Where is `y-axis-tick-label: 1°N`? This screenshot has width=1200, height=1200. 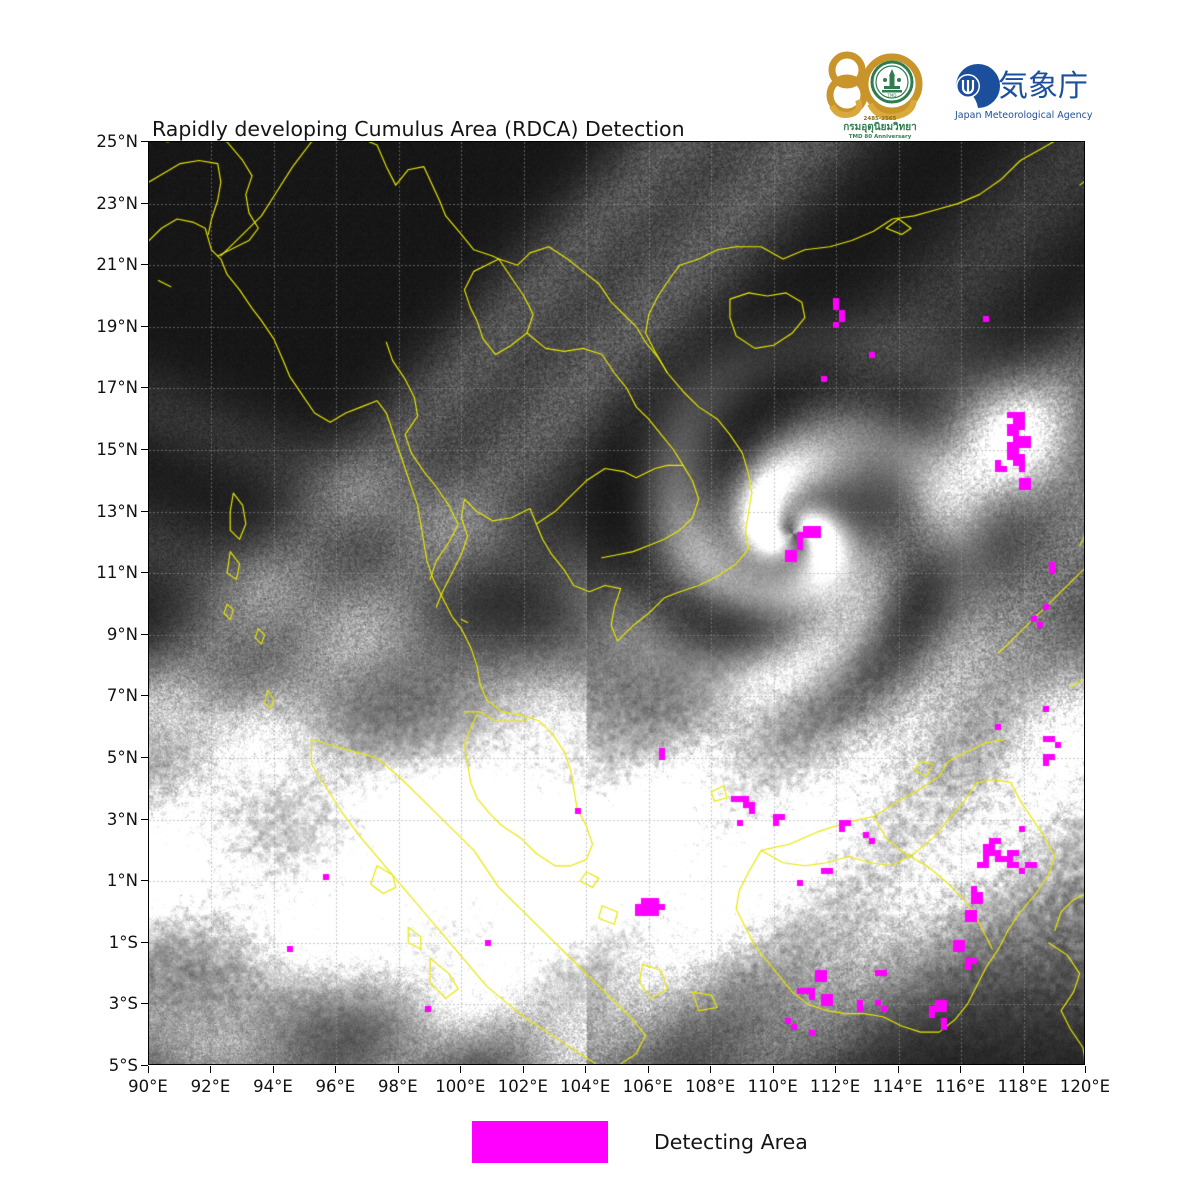 y-axis-tick-label: 1°N is located at coordinates (122, 881).